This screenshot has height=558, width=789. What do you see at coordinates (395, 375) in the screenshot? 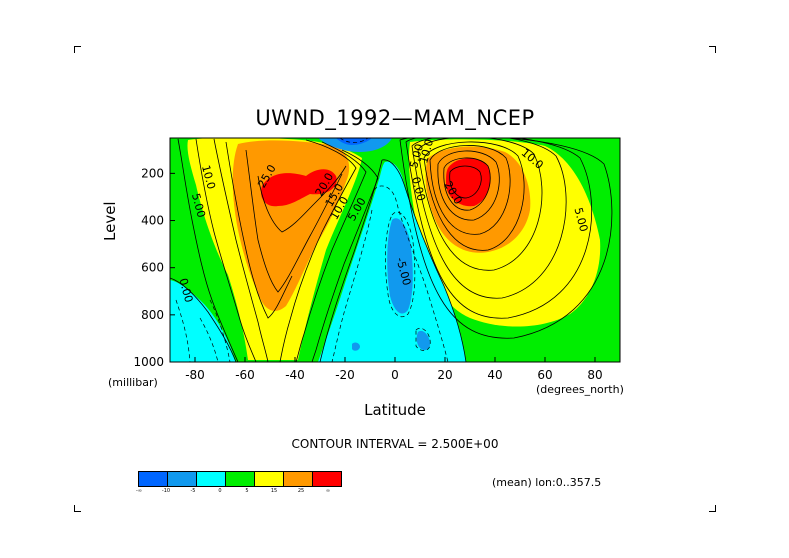
I see `x-tick-label: 0` at bounding box center [395, 375].